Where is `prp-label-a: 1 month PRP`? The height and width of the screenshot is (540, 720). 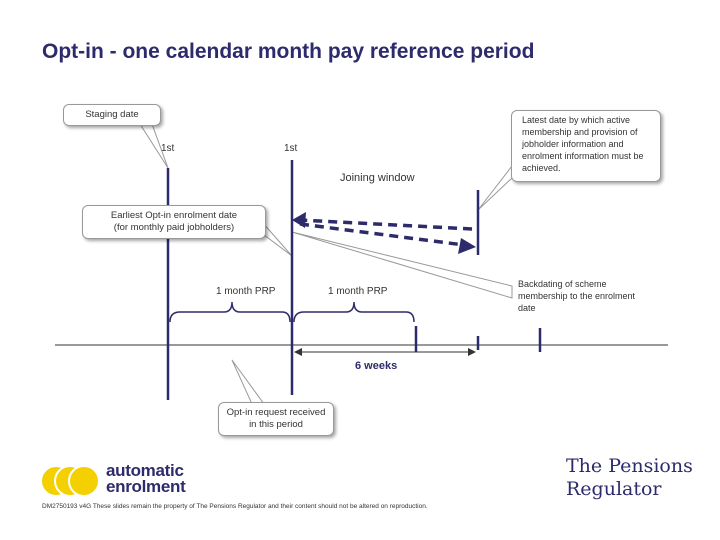 prp-label-a: 1 month PRP is located at coordinates (246, 291).